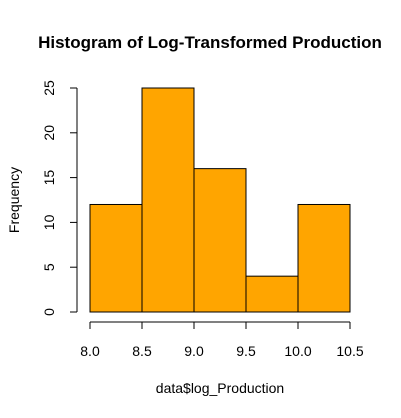 This screenshot has width=401, height=418. I want to click on x-tick-label-3: 9.5, so click(246, 351).